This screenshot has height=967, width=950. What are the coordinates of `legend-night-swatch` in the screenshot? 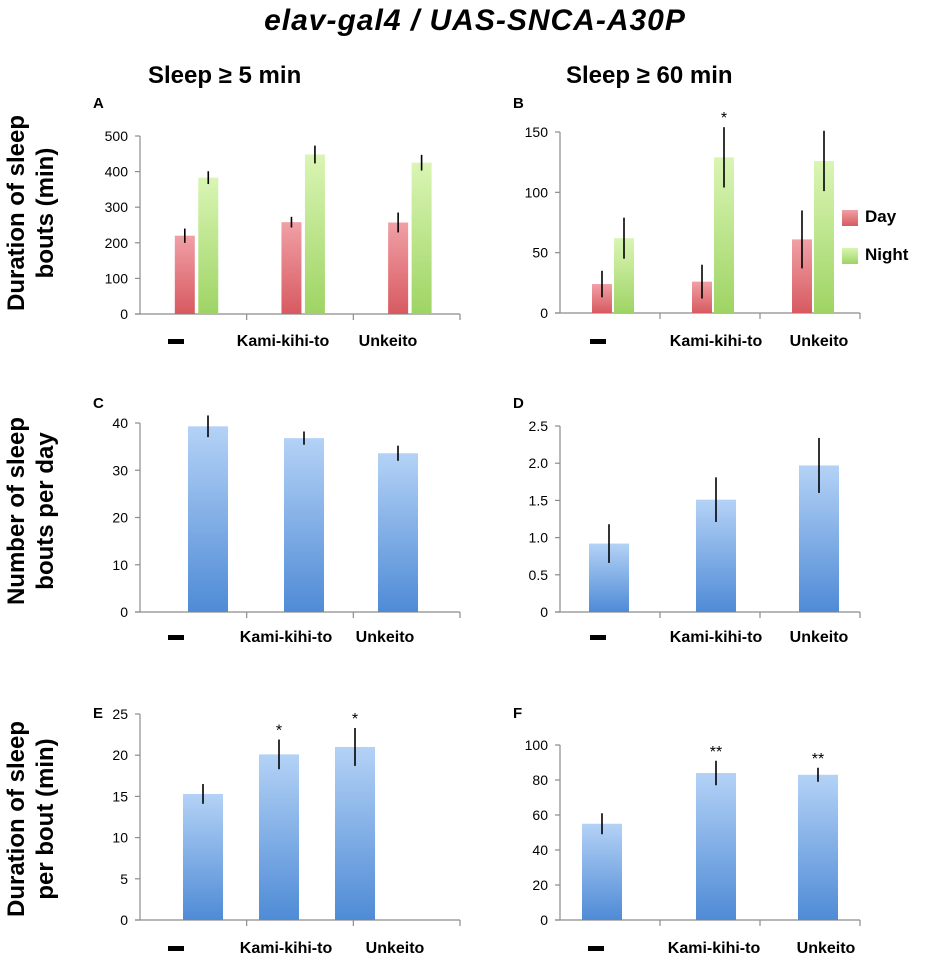 It's located at (850, 255).